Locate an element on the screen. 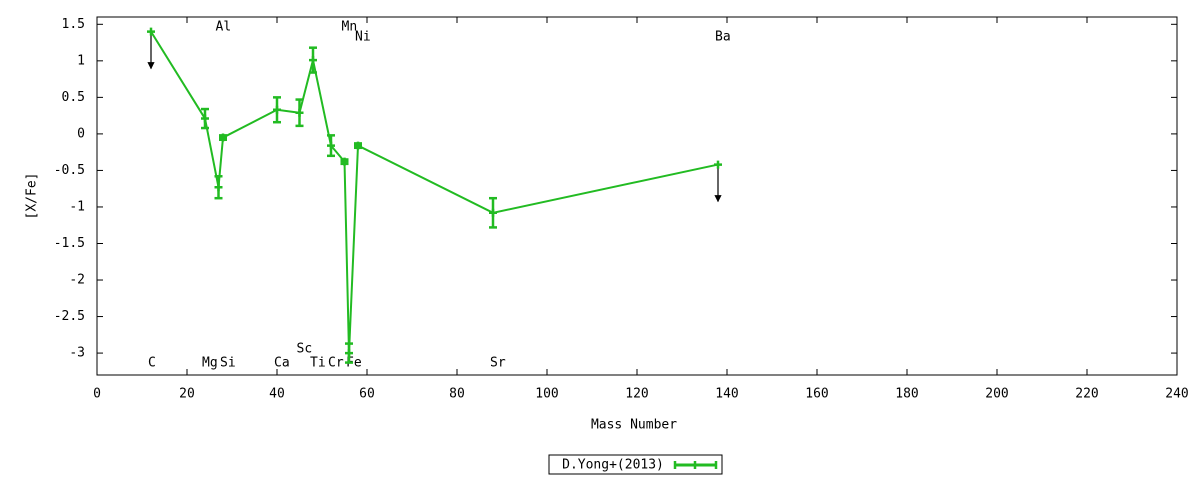  x-tick-label: 200 is located at coordinates (996, 394).